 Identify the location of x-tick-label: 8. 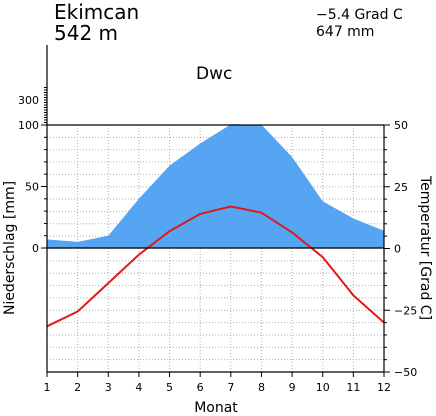
(261, 387).